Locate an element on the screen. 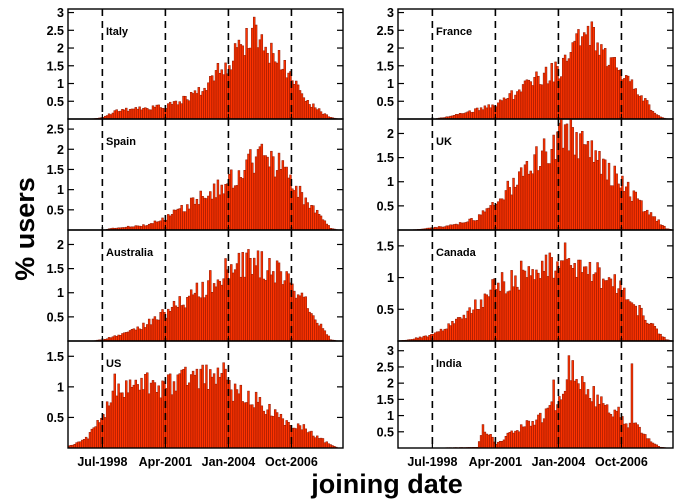 Image resolution: width=693 pixels, height=502 pixels. y-tick-label: 1.5 is located at coordinates (385, 66).